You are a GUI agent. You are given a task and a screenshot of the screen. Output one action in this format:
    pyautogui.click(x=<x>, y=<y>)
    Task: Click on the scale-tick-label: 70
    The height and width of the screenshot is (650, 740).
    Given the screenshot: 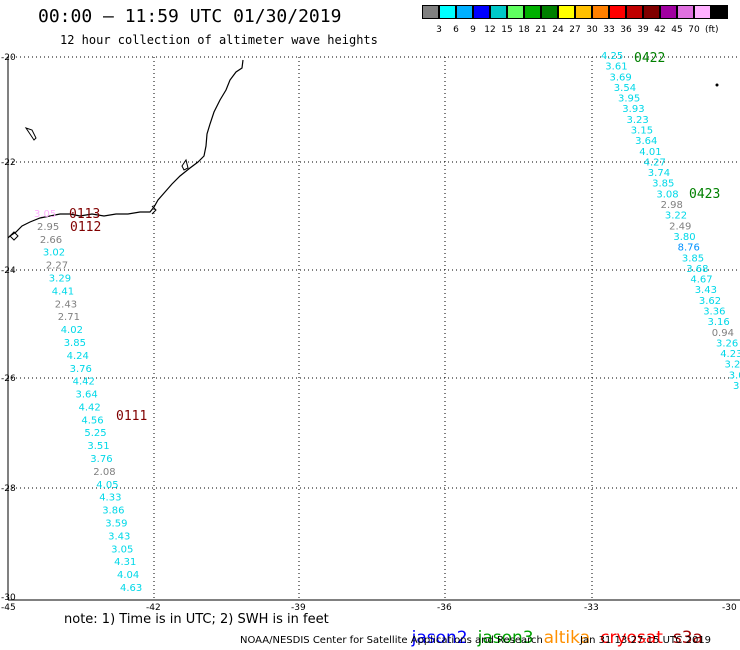 What is the action you would take?
    pyautogui.click(x=694, y=30)
    